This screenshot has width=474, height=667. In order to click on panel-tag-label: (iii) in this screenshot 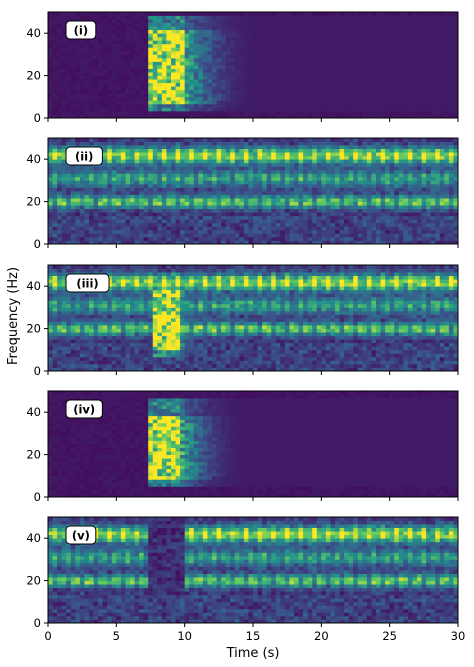, I will do `click(87, 284)`.